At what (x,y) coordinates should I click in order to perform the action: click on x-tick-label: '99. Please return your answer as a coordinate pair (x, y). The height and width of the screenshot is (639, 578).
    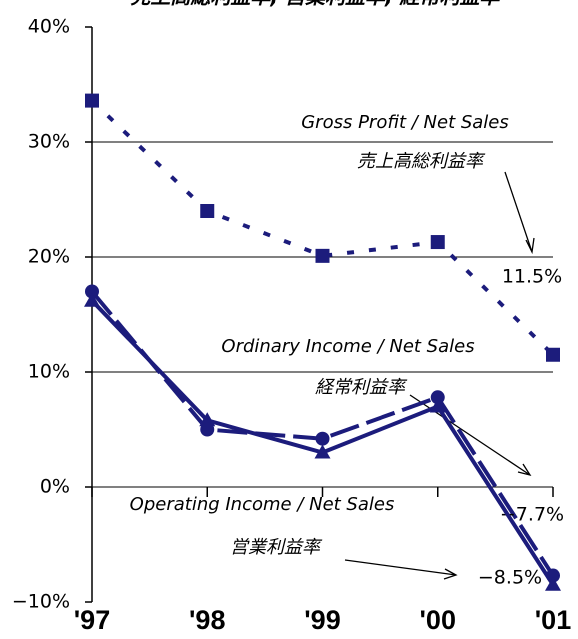
    Looking at the image, I should click on (322, 620).